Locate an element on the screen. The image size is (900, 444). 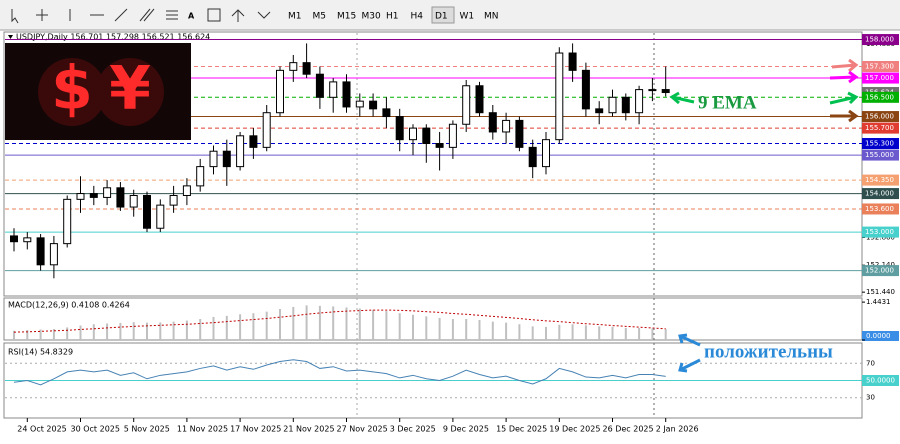
macd-chart: MACD(12,26,9) 0.4108 0.4264 1.4431 0.0000 is located at coordinates (453, 319).